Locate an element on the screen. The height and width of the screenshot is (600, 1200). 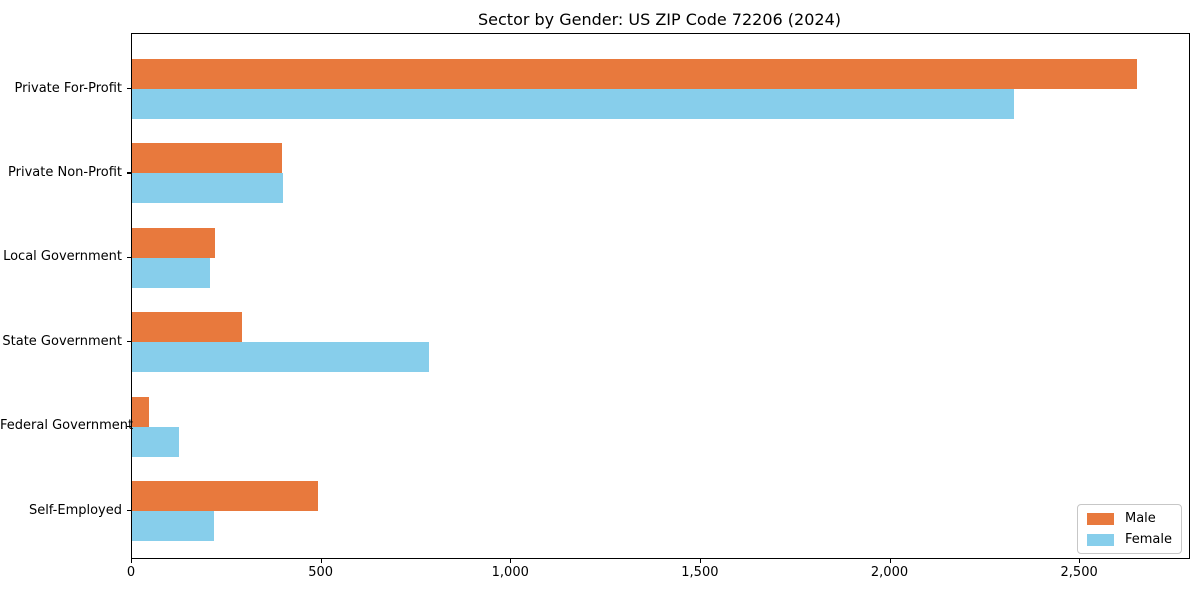
legend-item-female: Female is located at coordinates (1129, 539).